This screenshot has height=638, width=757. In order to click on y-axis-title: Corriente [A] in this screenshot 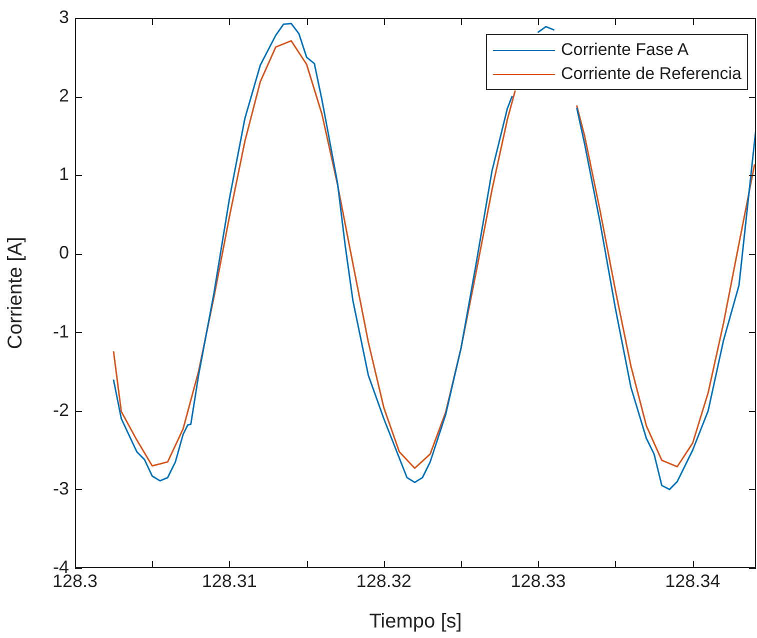, I will do `click(15, 293)`.